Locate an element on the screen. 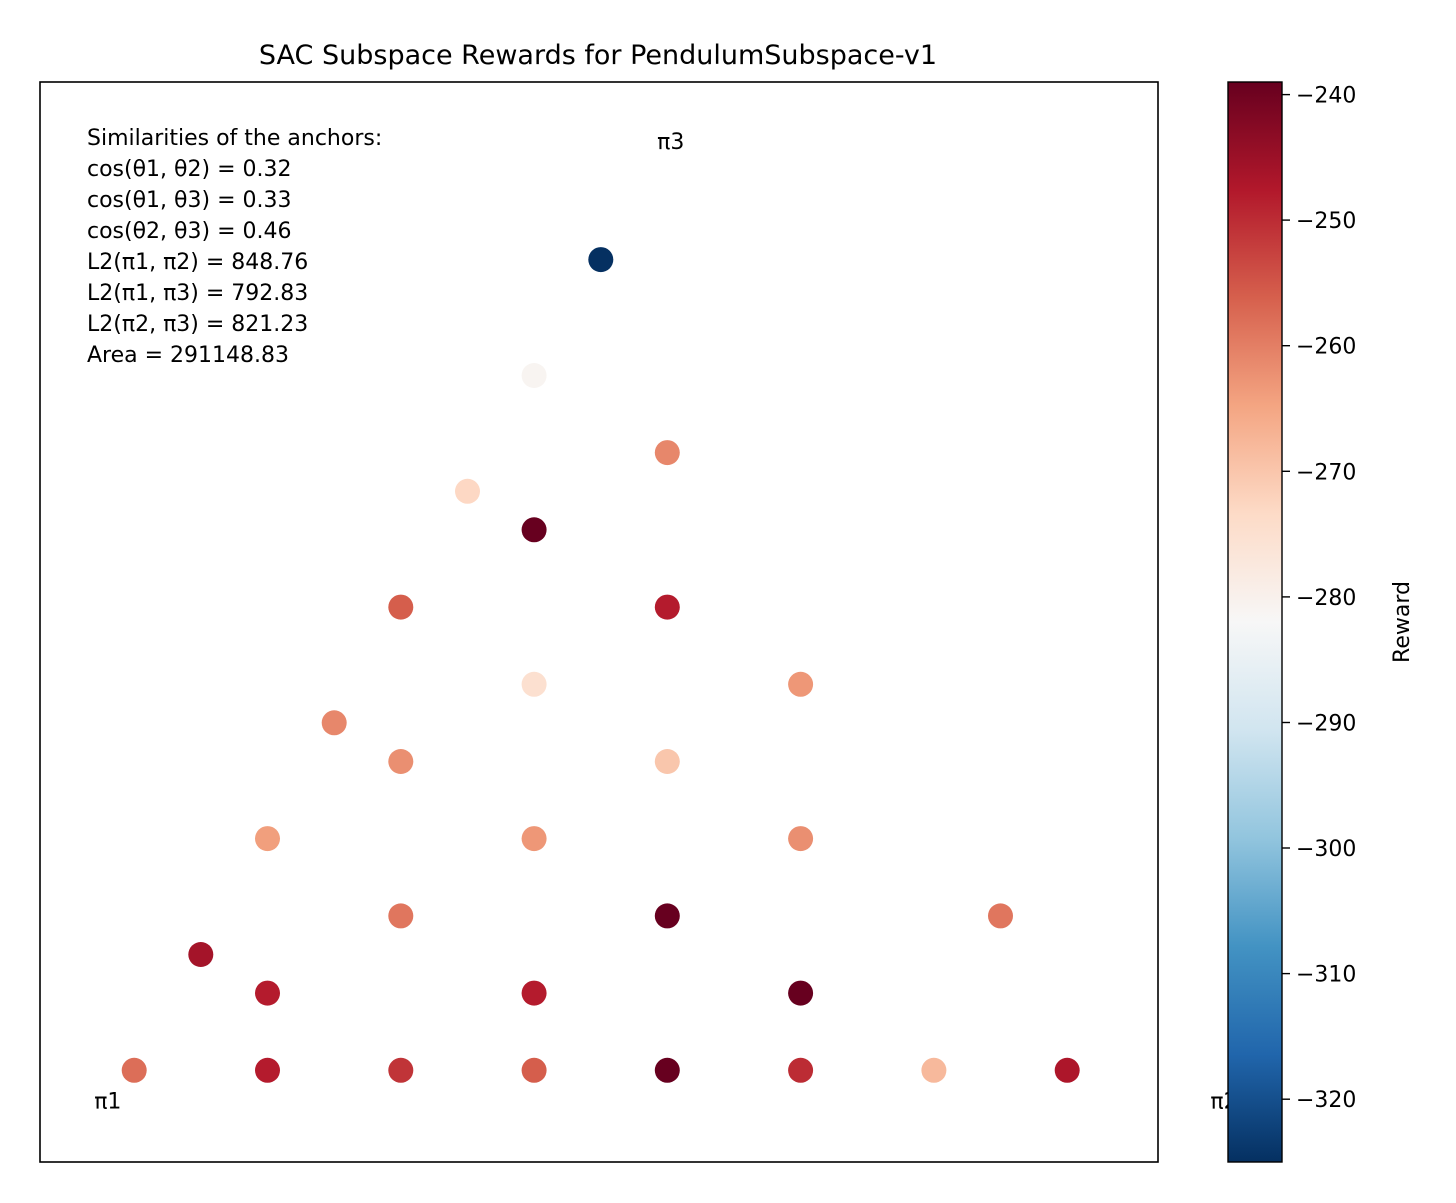  colorbar-label: Reward is located at coordinates (1402, 622).